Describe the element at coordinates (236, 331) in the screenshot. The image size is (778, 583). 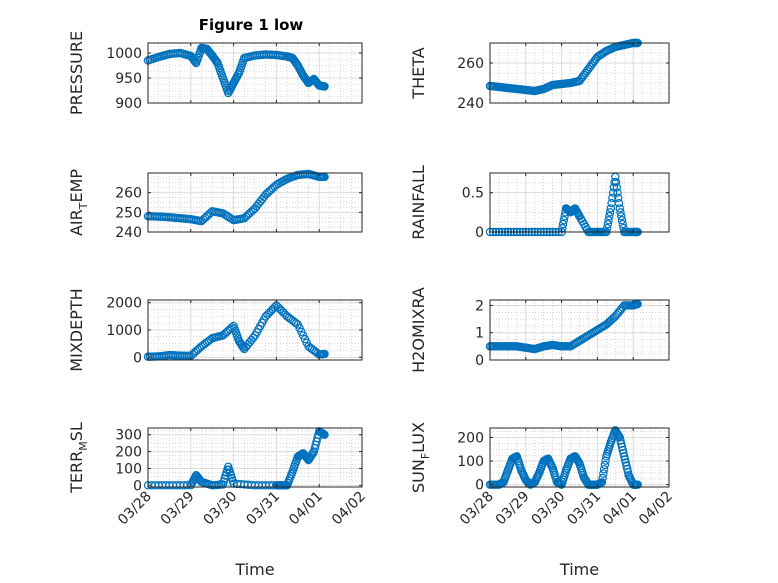
I see `series-mixdepth` at that location.